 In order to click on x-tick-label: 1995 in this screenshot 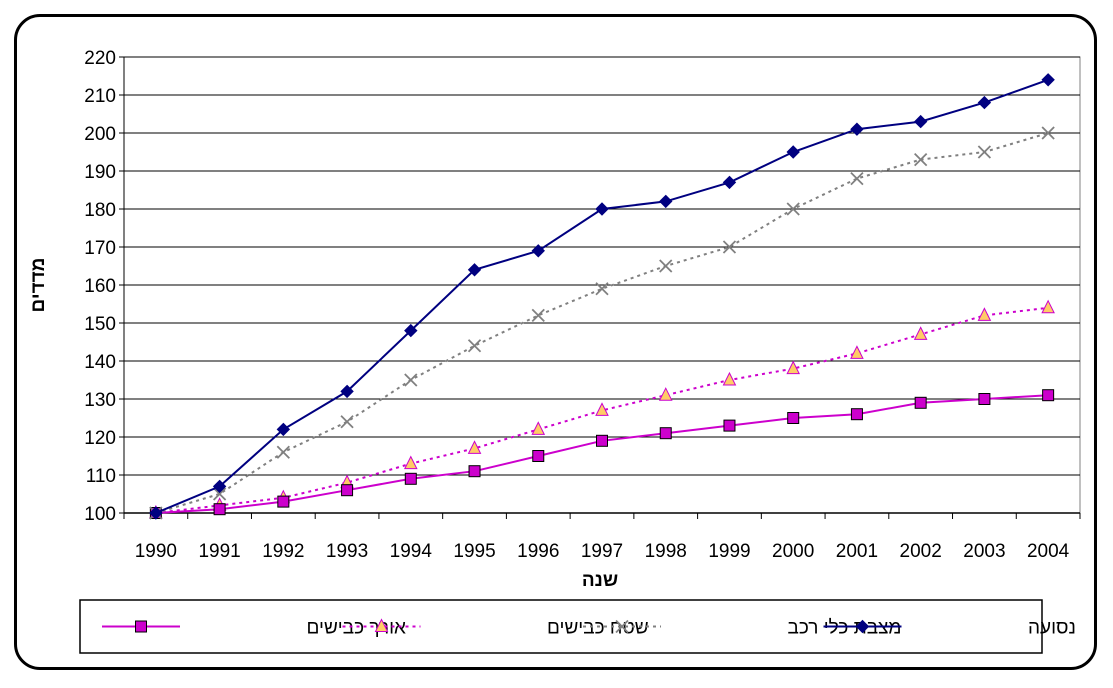, I will do `click(474, 551)`.